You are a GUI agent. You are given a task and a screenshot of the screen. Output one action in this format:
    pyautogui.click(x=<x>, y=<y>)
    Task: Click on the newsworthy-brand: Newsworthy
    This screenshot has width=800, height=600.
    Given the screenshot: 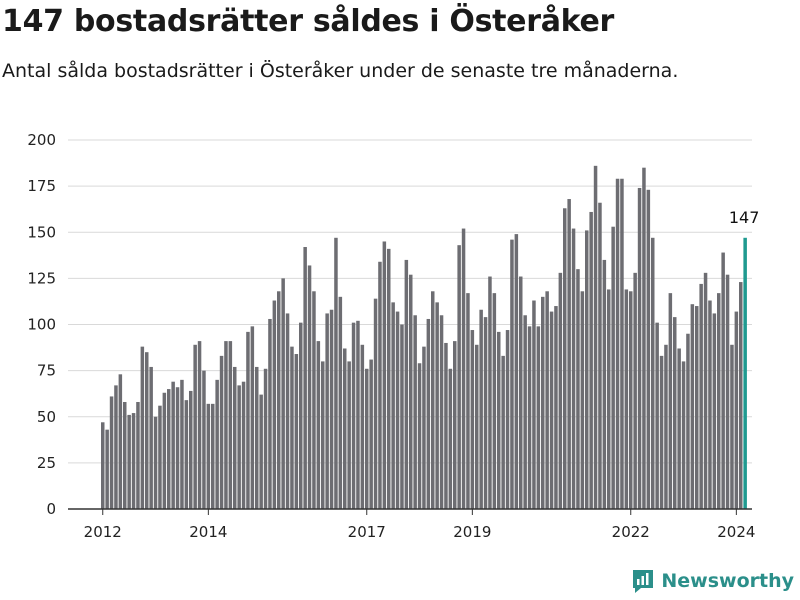 What is the action you would take?
    pyautogui.click(x=712, y=581)
    